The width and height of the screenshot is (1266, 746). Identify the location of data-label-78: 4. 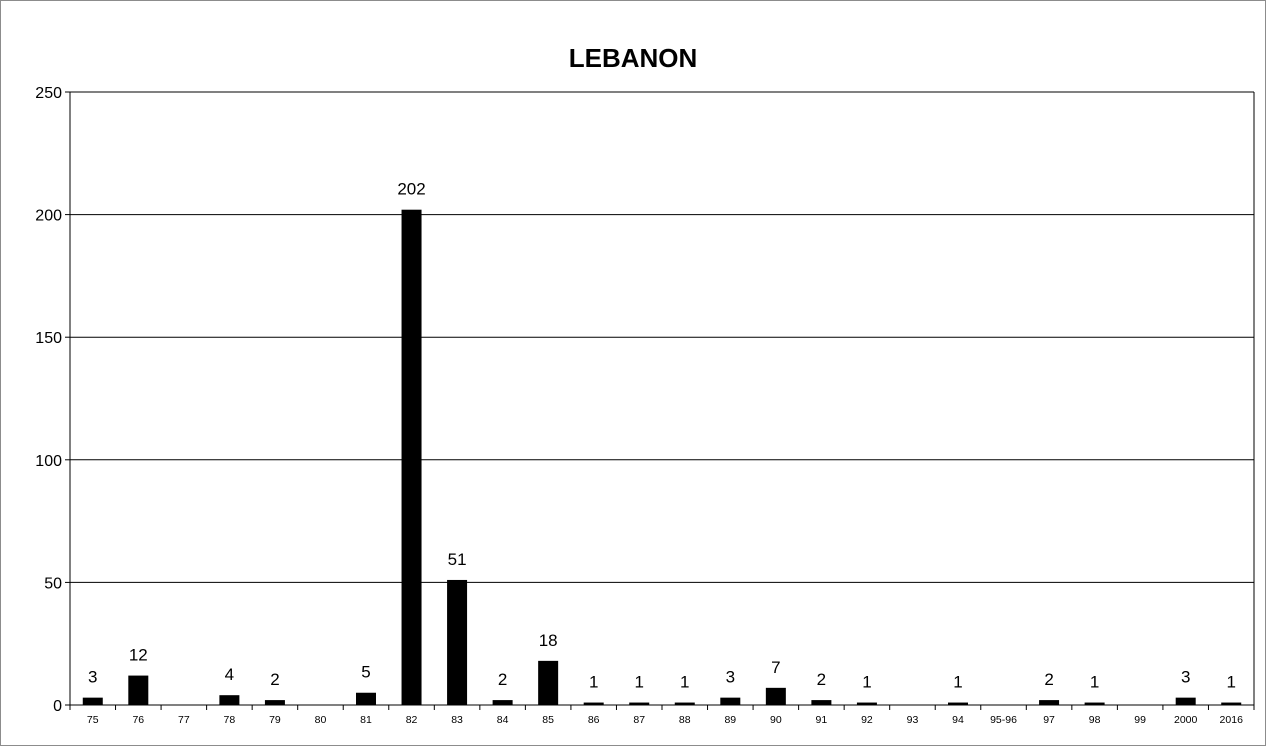
(229, 674).